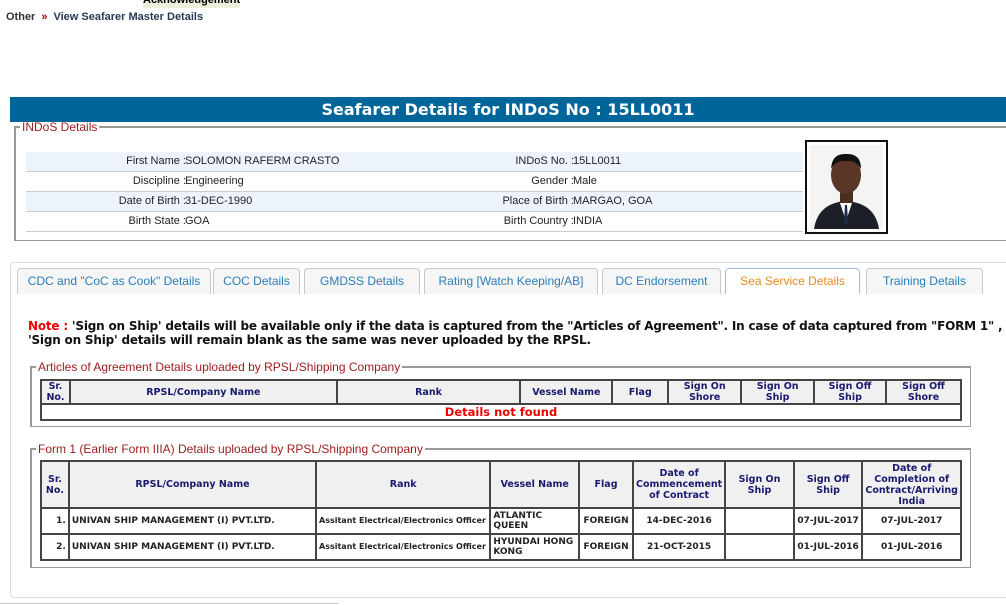 The image size is (1006, 605). What do you see at coordinates (508, 109) in the screenshot?
I see `page-title: Seafarer Details for INDoS No : 15LL0011` at bounding box center [508, 109].